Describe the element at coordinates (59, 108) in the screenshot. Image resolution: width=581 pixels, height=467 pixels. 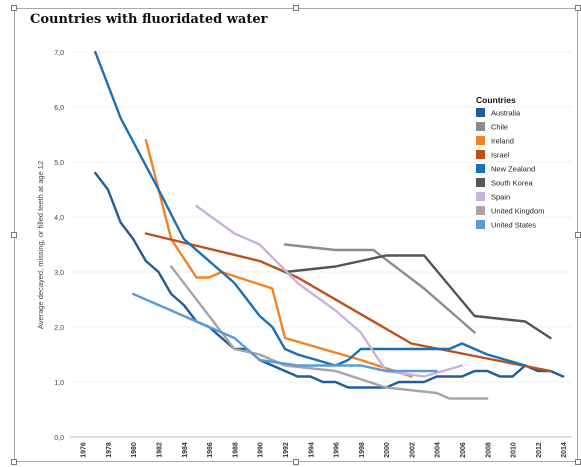
I see `y-tick-label: 6,0` at that location.